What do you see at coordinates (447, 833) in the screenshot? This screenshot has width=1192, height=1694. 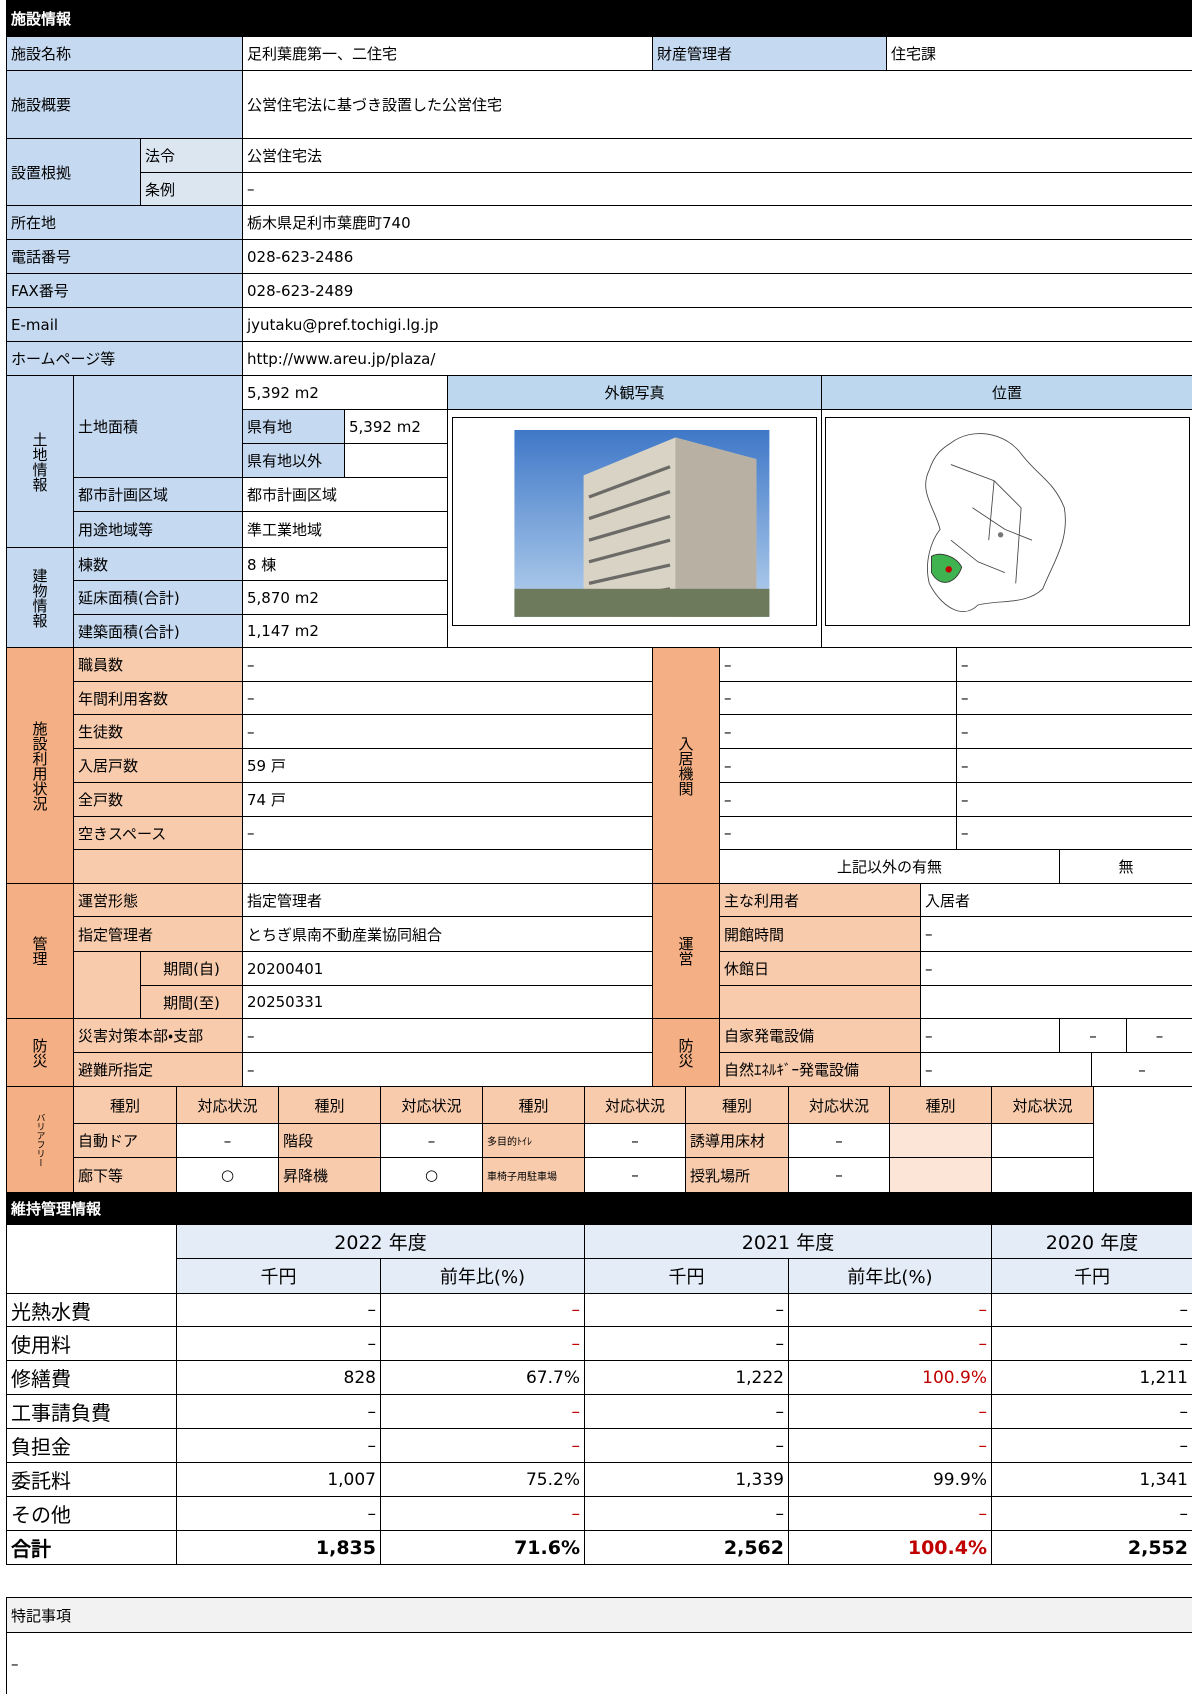 I see `usage-rows-5-value: –` at bounding box center [447, 833].